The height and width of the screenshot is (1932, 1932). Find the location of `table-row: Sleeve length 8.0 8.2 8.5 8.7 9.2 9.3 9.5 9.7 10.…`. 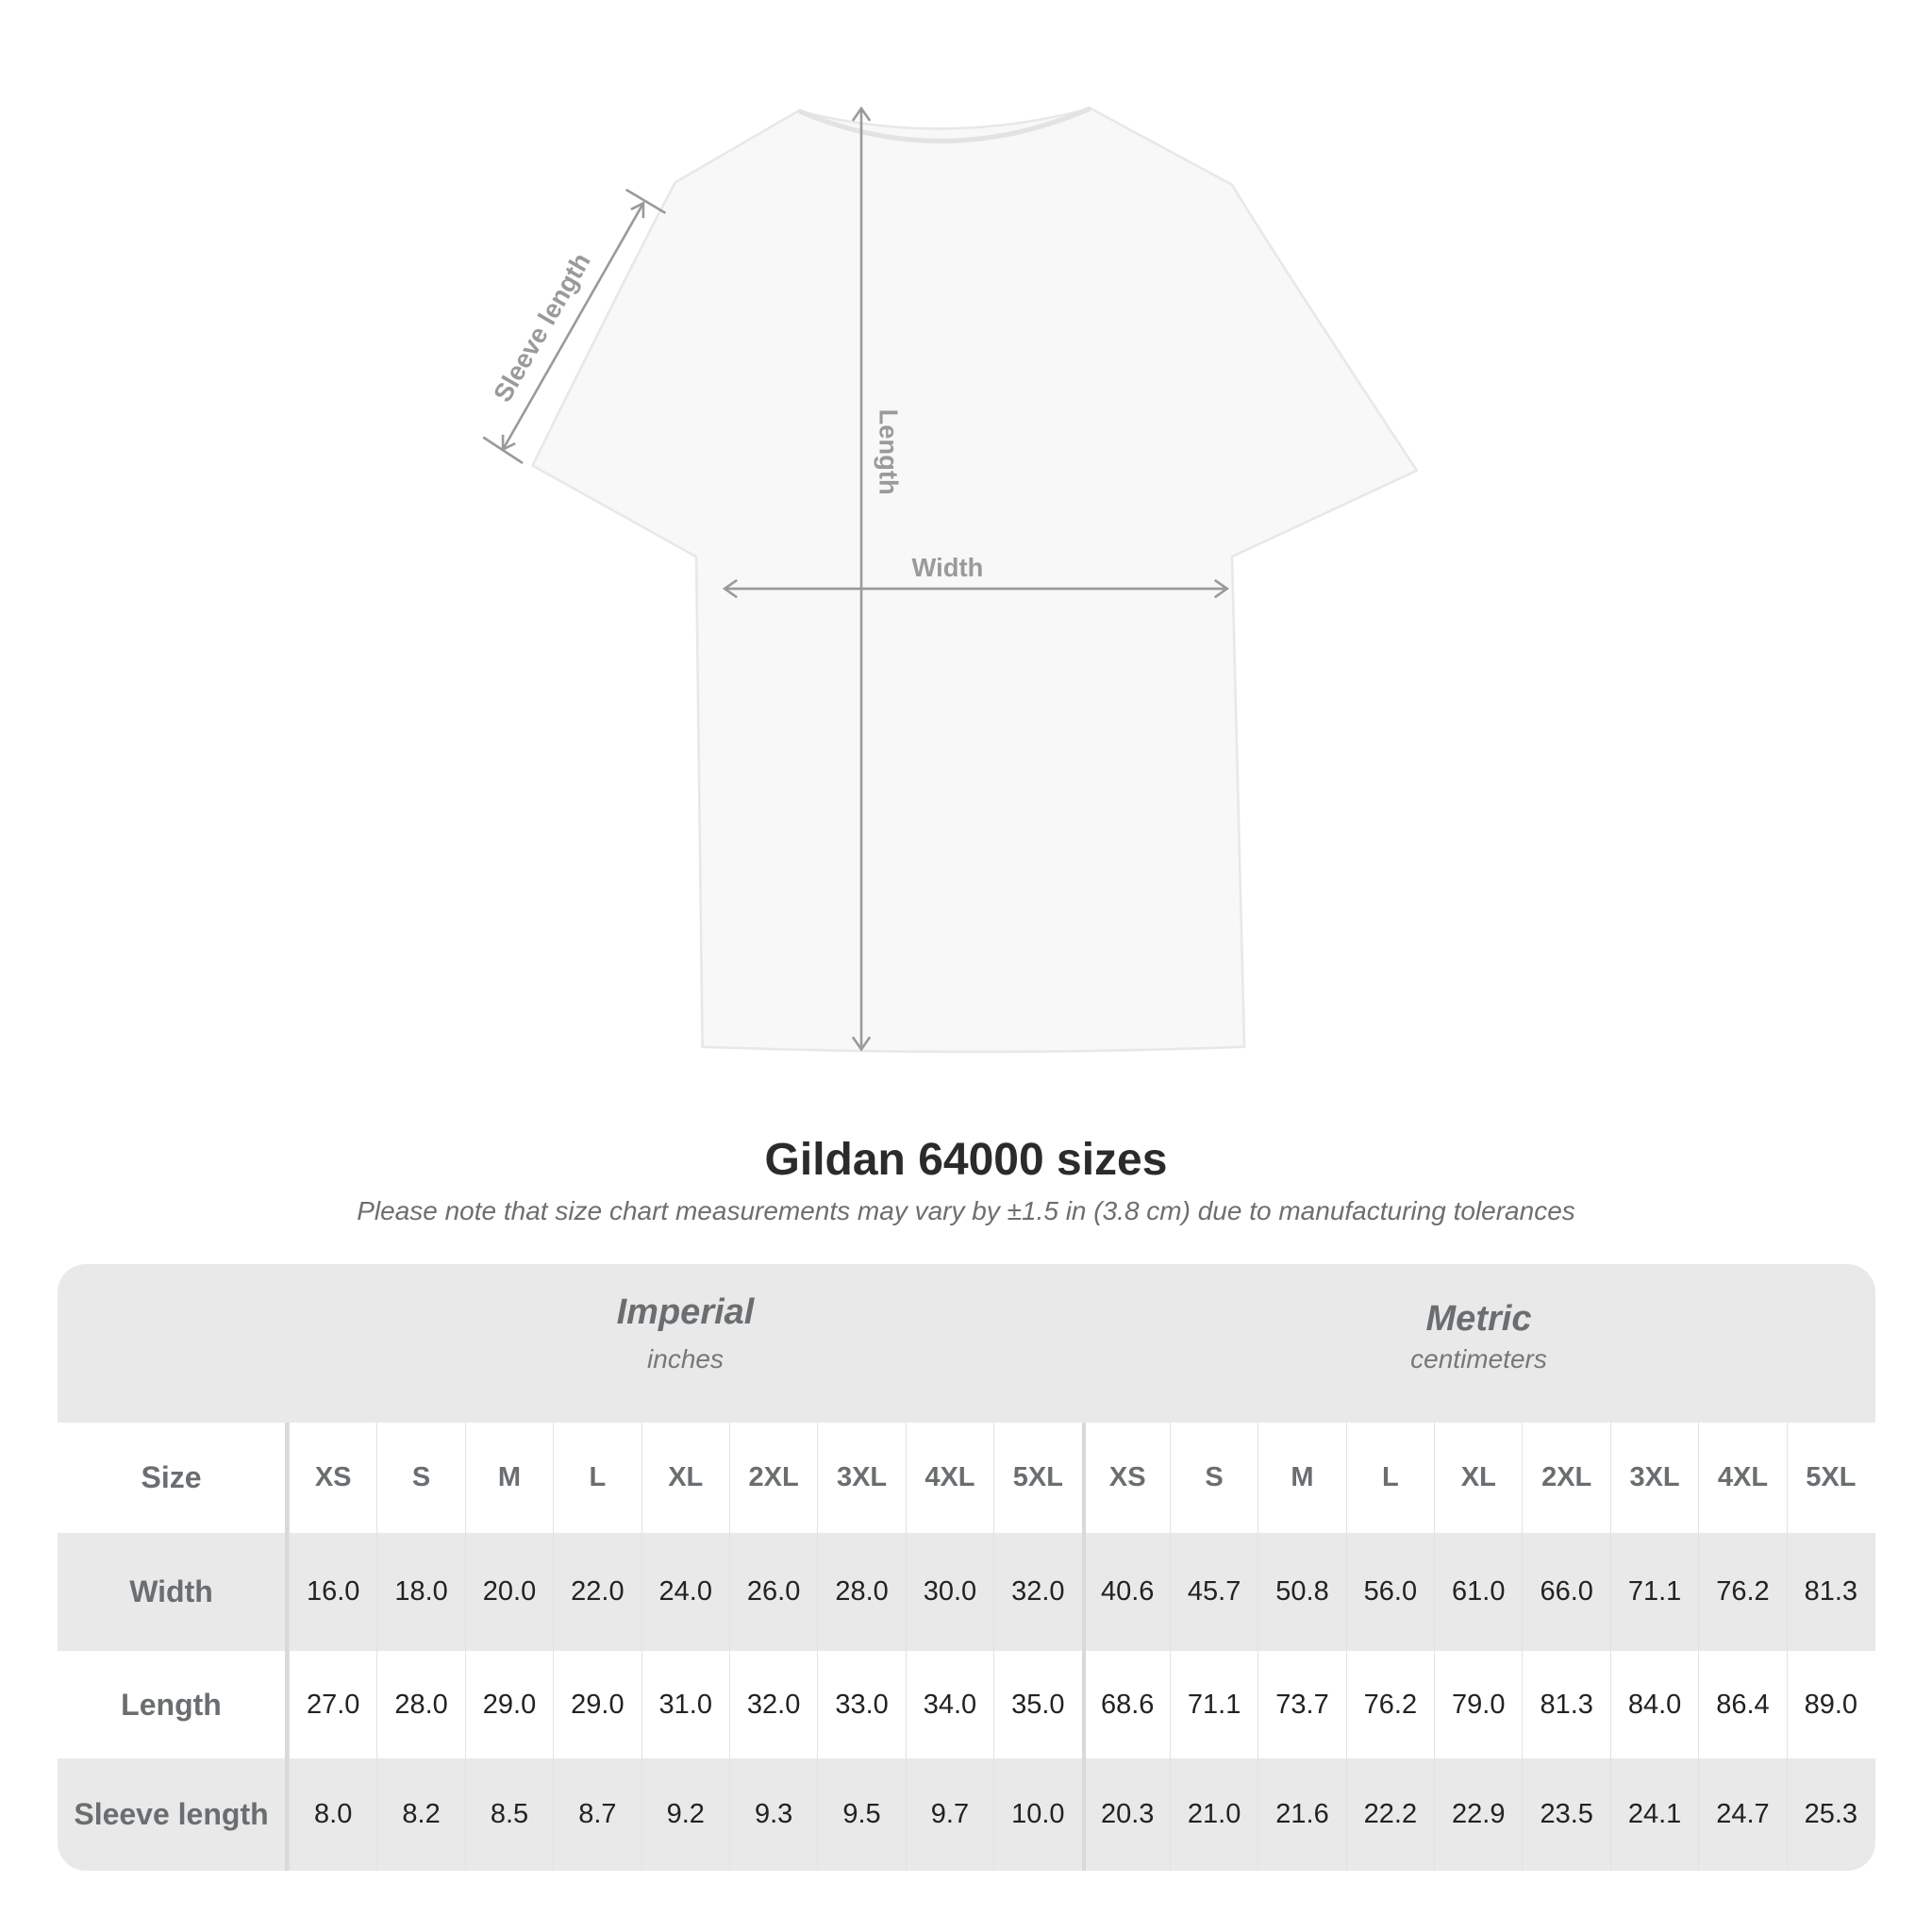

table-row: Sleeve length 8.0 8.2 8.5 8.7 9.2 9.3 9.5 9.7 10.… is located at coordinates (967, 1814).